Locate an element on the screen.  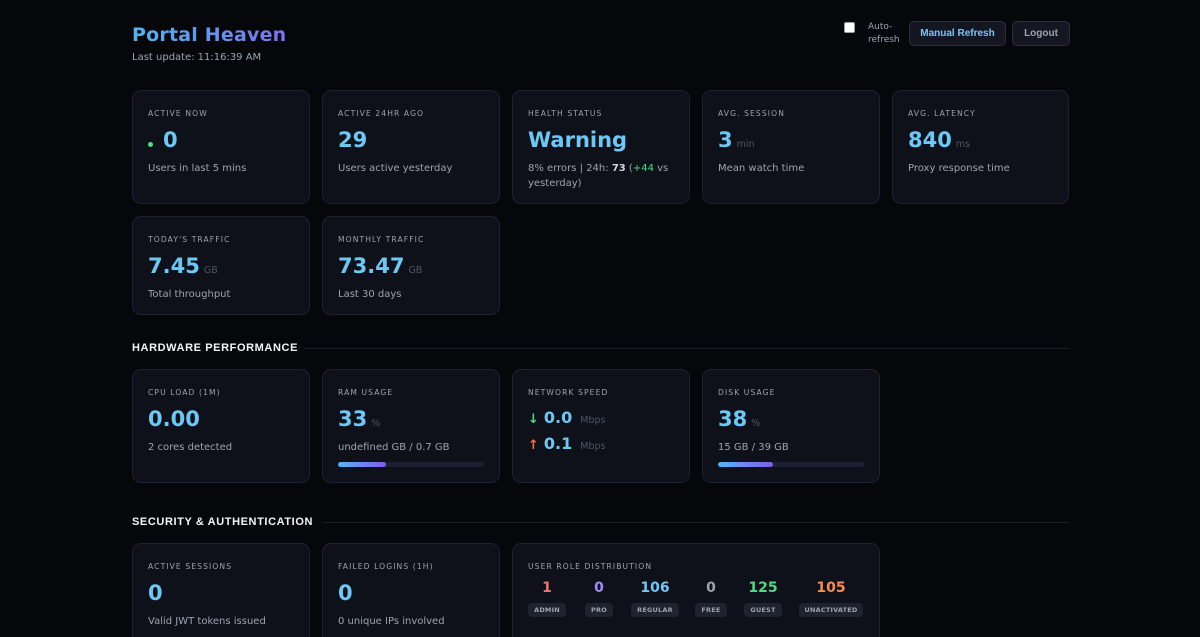
card-subtext: Users in last 5 mins is located at coordinates (197, 168).